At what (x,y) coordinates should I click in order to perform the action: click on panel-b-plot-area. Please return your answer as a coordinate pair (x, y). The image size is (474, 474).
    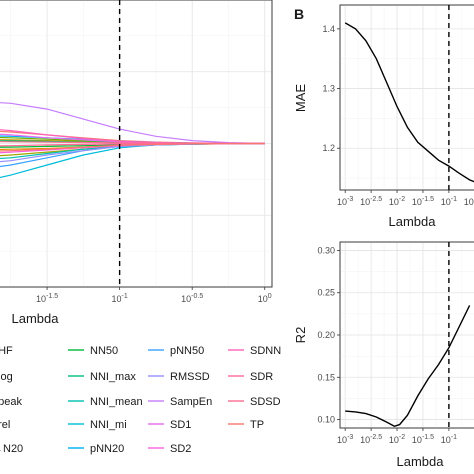
    Looking at the image, I should click on (406, 97).